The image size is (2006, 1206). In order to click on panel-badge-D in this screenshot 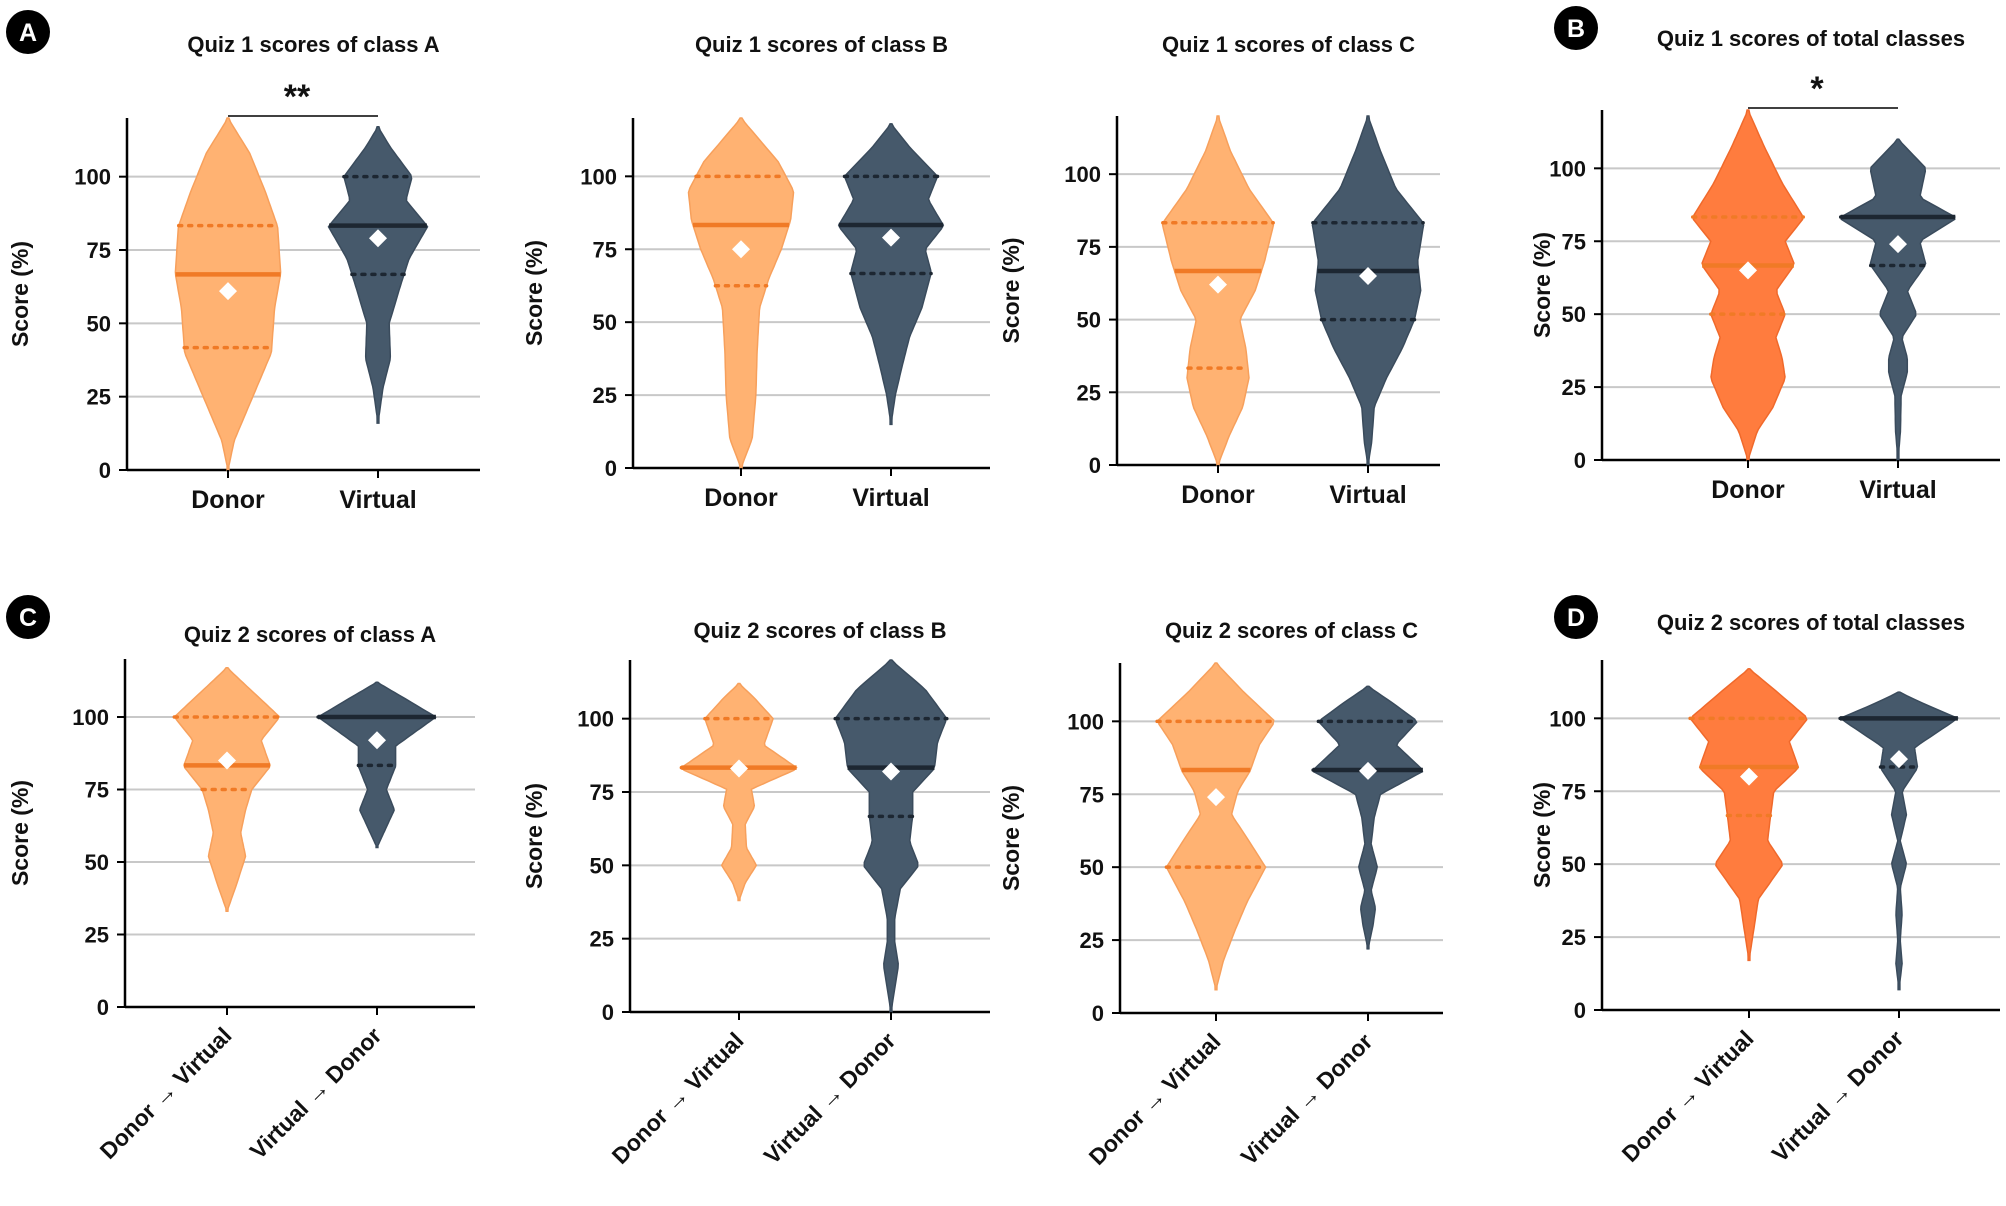, I will do `click(1576, 617)`.